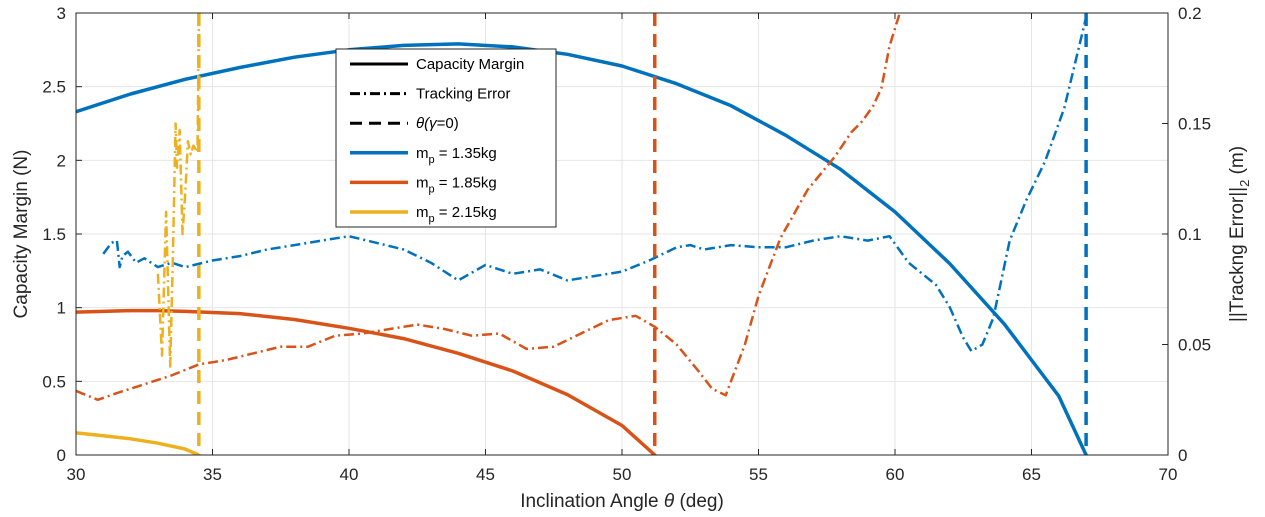 The height and width of the screenshot is (517, 1265). I want to click on y-tick-label: 0, so click(61, 455).